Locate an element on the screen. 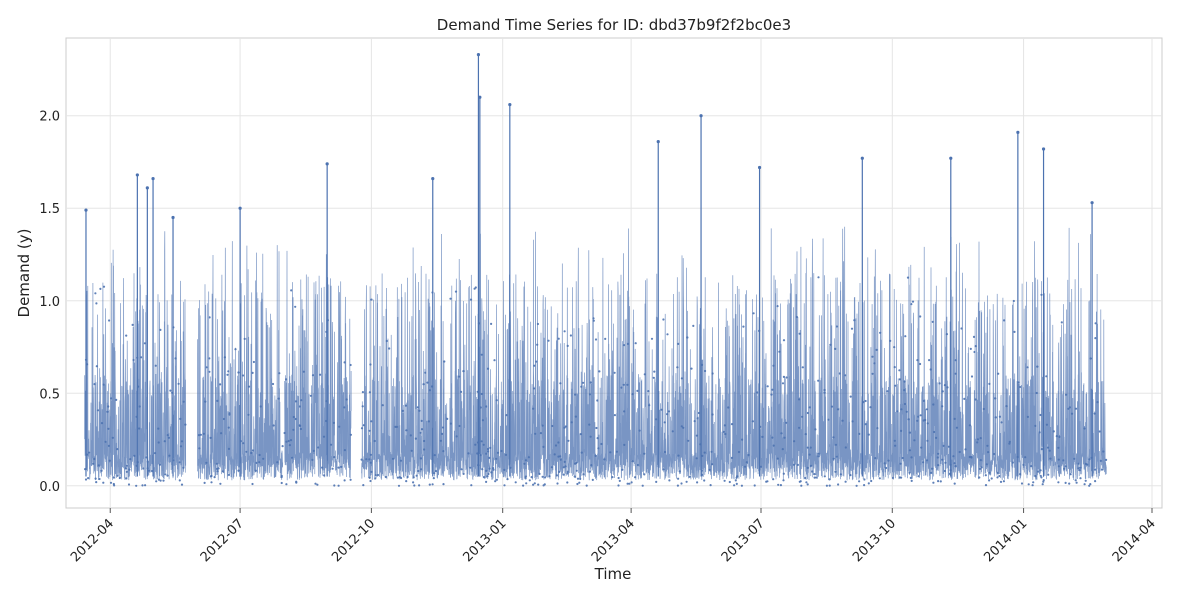 This screenshot has width=1200, height=600. x-tick-label: 2012-07 is located at coordinates (222, 540).